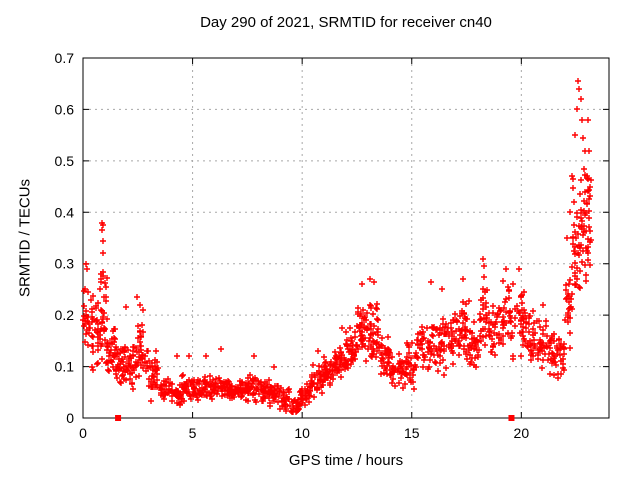  What do you see at coordinates (193, 433) in the screenshot?
I see `x-tick-label: 5` at bounding box center [193, 433].